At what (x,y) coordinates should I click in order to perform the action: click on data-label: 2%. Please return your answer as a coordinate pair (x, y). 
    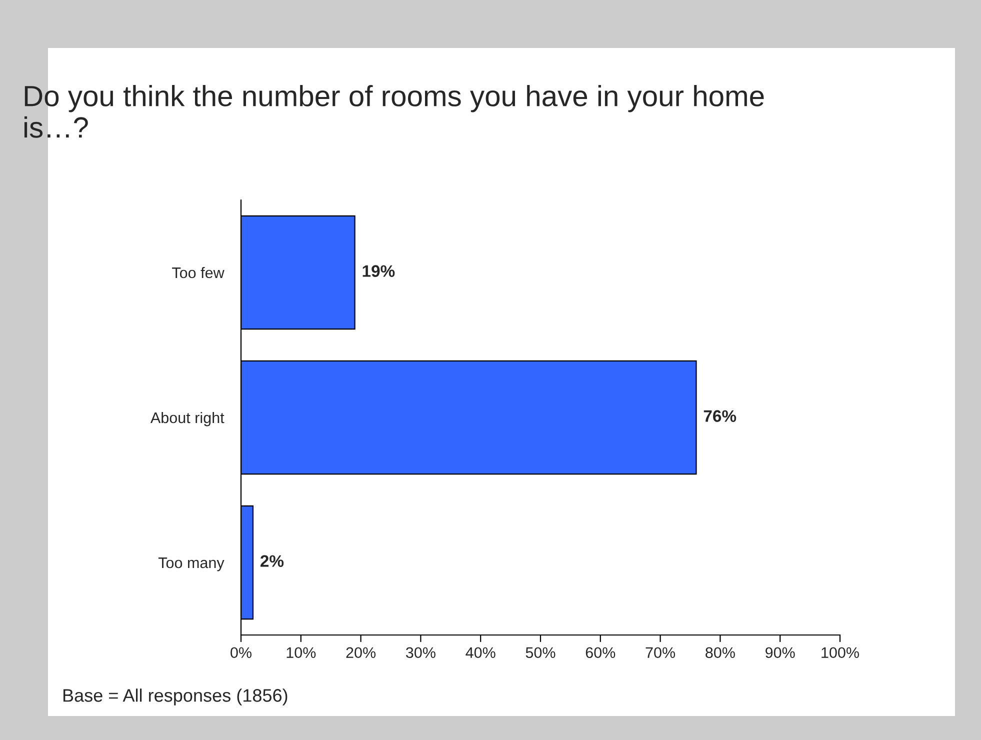
    Looking at the image, I should click on (272, 561).